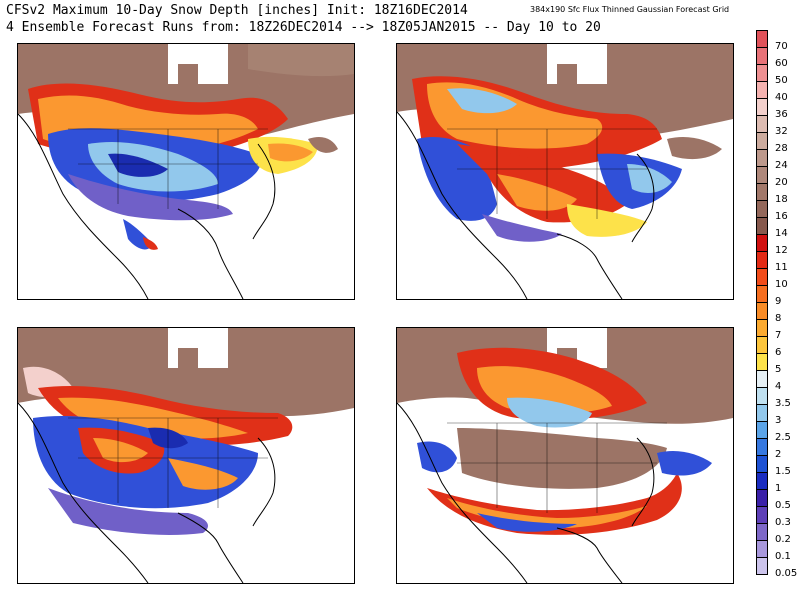 This screenshot has height=600, width=800. I want to click on colorbar-step: 5, so click(778, 364).